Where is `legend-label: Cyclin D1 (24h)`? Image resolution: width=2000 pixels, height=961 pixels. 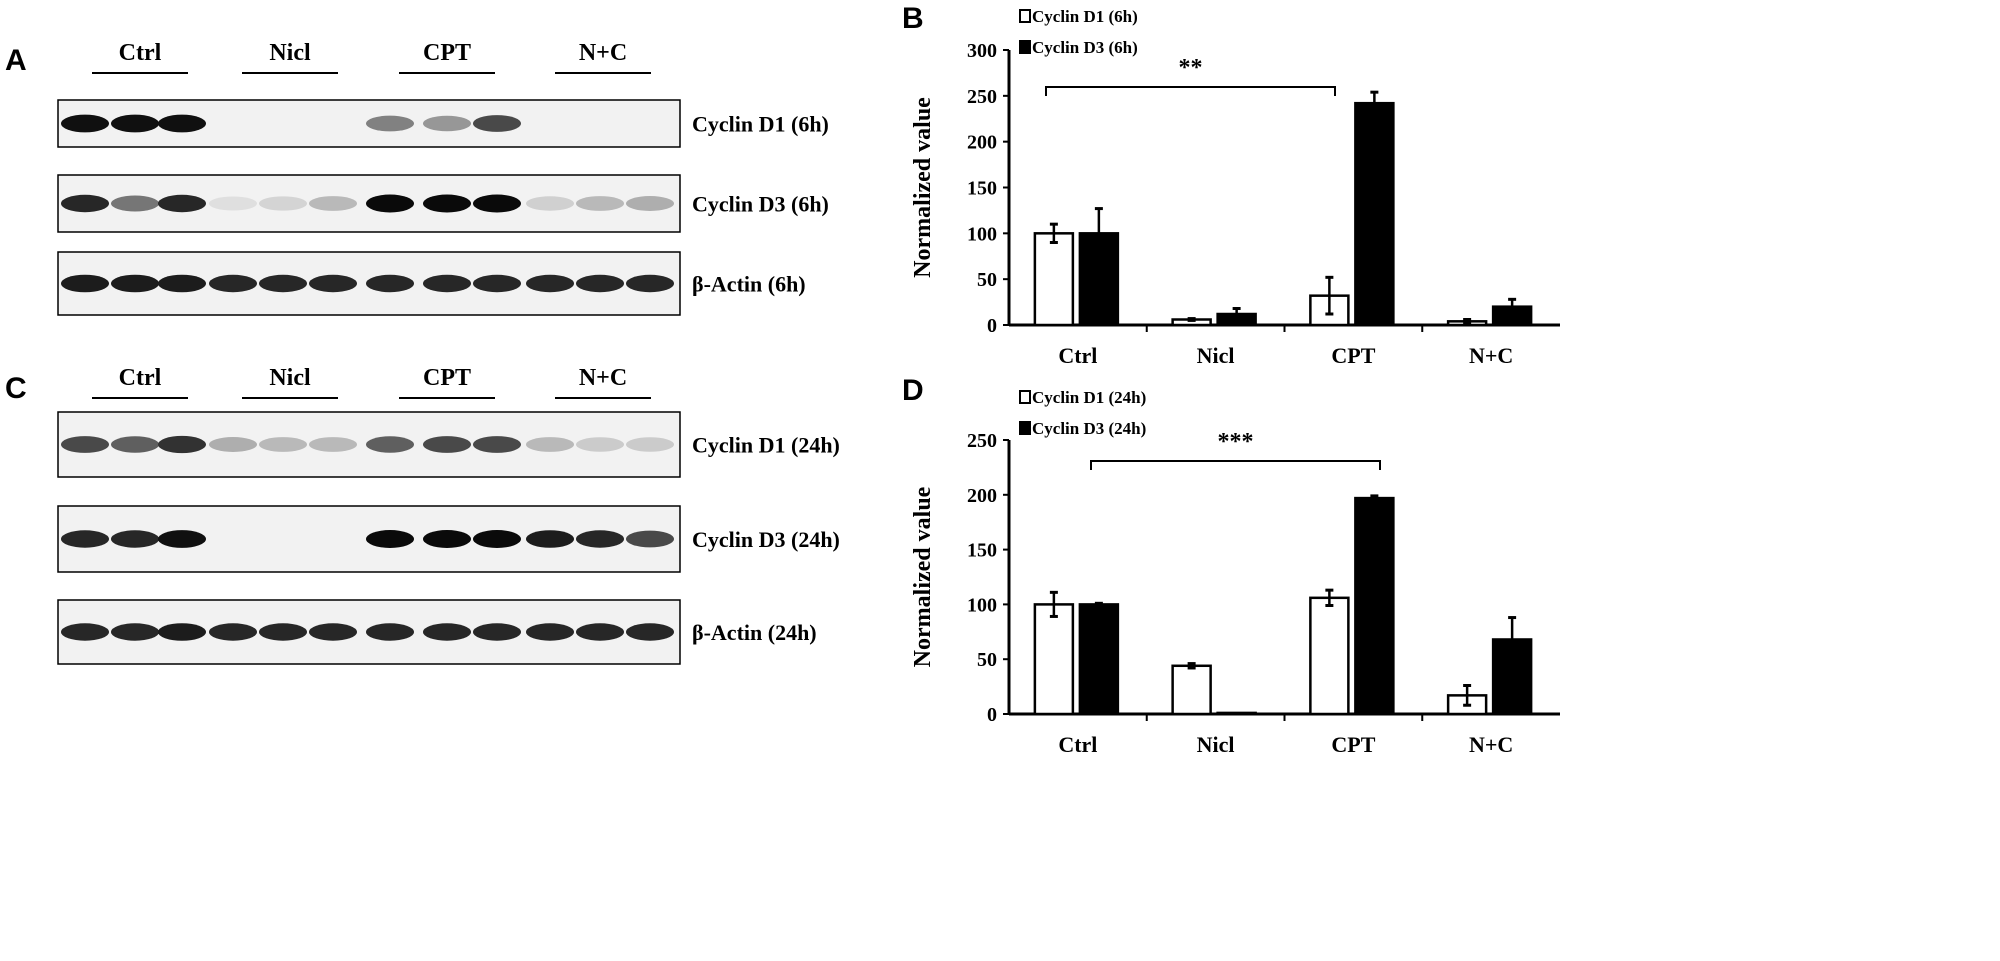
legend-label: Cyclin D1 (24h) is located at coordinates (1089, 397).